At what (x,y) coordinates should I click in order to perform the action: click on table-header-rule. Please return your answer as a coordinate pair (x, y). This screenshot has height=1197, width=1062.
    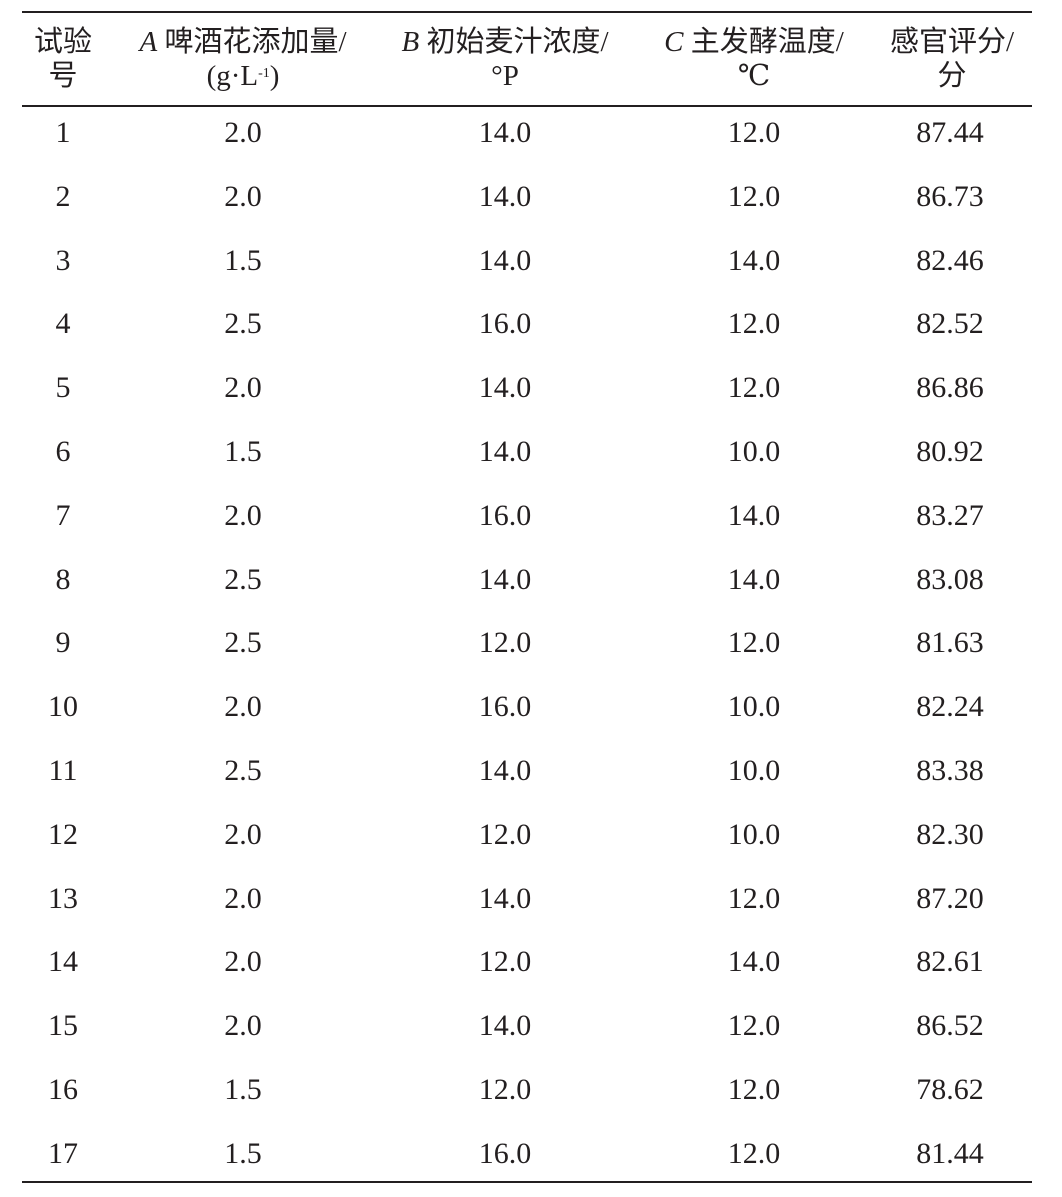
    Looking at the image, I should click on (527, 106).